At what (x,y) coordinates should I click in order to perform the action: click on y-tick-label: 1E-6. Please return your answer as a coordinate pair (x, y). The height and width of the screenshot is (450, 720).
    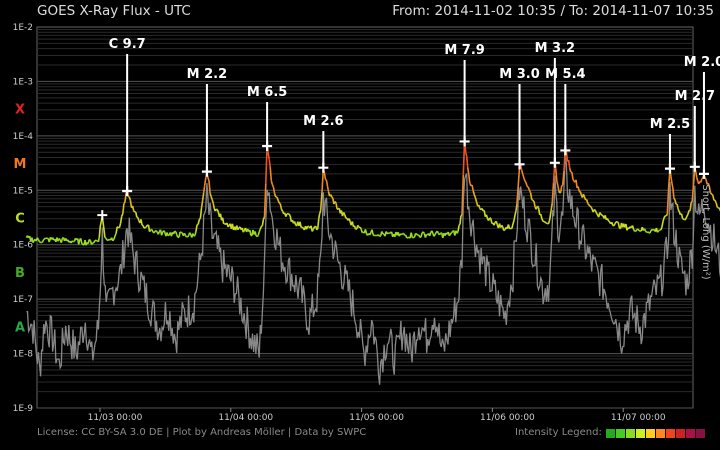
    Looking at the image, I should click on (23, 246).